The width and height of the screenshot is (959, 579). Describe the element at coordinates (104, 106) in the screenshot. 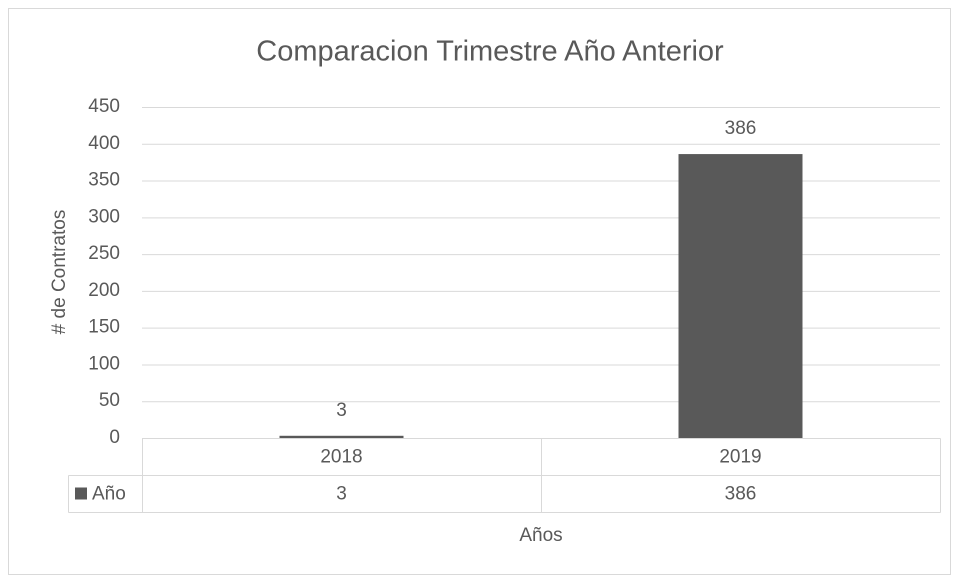

I see `y-tick-label: 450` at that location.